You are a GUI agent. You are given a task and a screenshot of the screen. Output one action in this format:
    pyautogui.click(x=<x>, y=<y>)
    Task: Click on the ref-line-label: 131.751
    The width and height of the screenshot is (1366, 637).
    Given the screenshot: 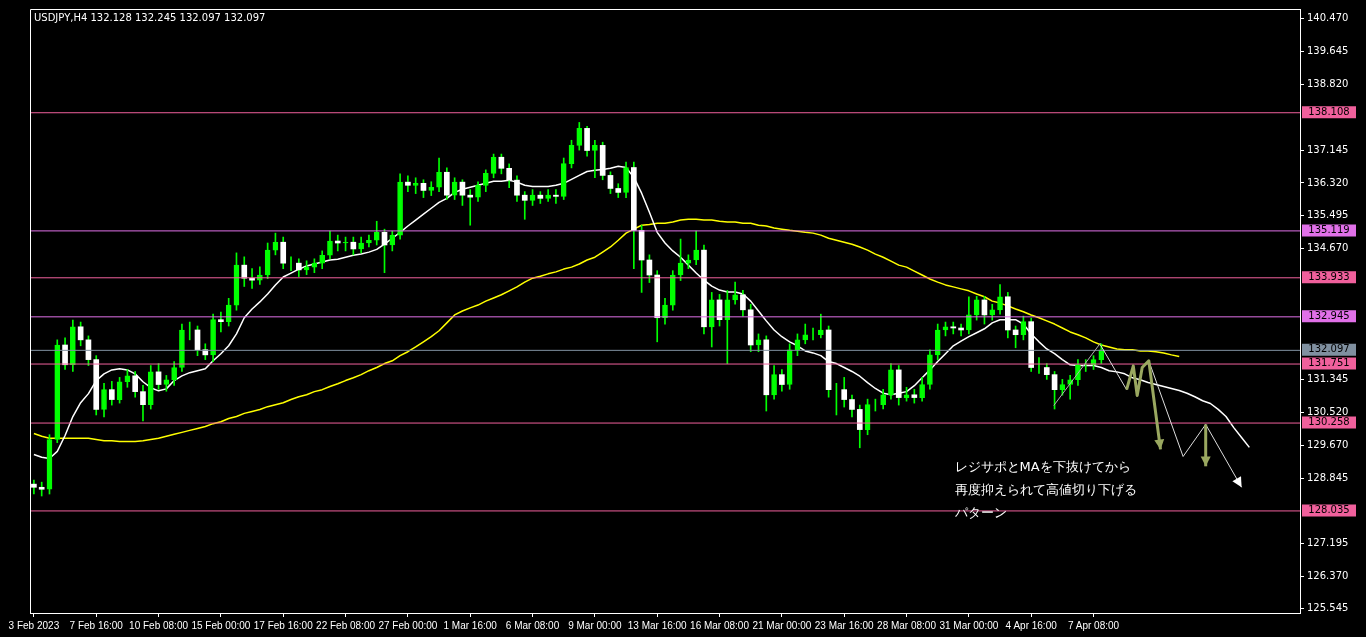 What is the action you would take?
    pyautogui.click(x=1329, y=363)
    